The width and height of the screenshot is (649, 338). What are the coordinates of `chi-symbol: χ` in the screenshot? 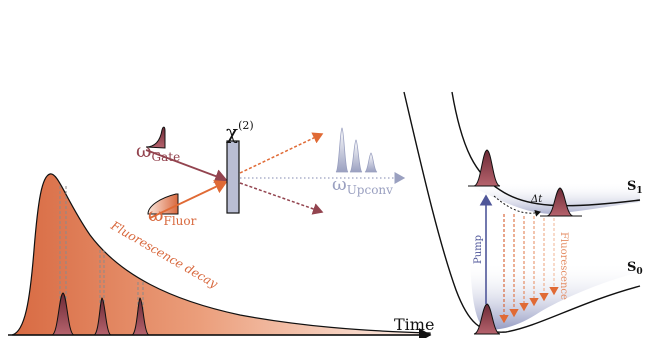 It's located at (232, 132).